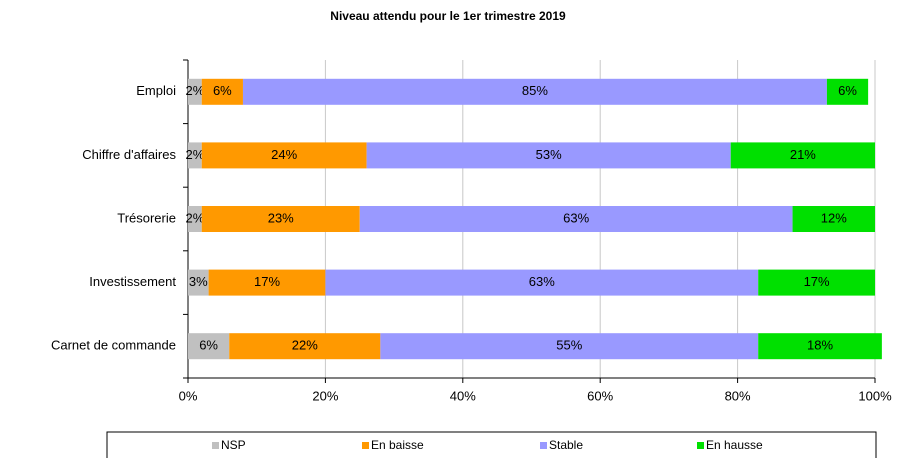 The width and height of the screenshot is (897, 458). Describe the element at coordinates (491, 444) in the screenshot. I see `legend-box` at that location.